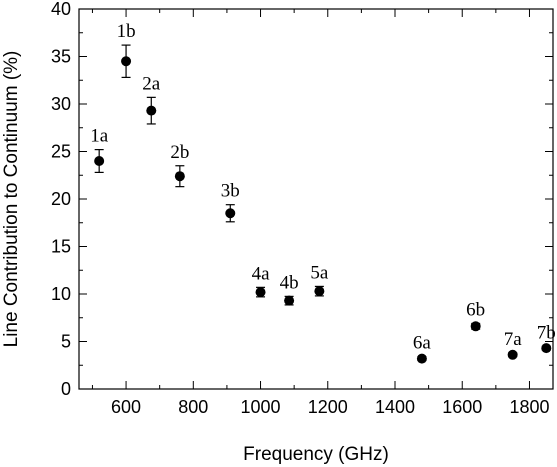 This screenshot has width=557, height=467. Describe the element at coordinates (99, 149) in the screenshot. I see `data-point-1a: 1a` at that location.